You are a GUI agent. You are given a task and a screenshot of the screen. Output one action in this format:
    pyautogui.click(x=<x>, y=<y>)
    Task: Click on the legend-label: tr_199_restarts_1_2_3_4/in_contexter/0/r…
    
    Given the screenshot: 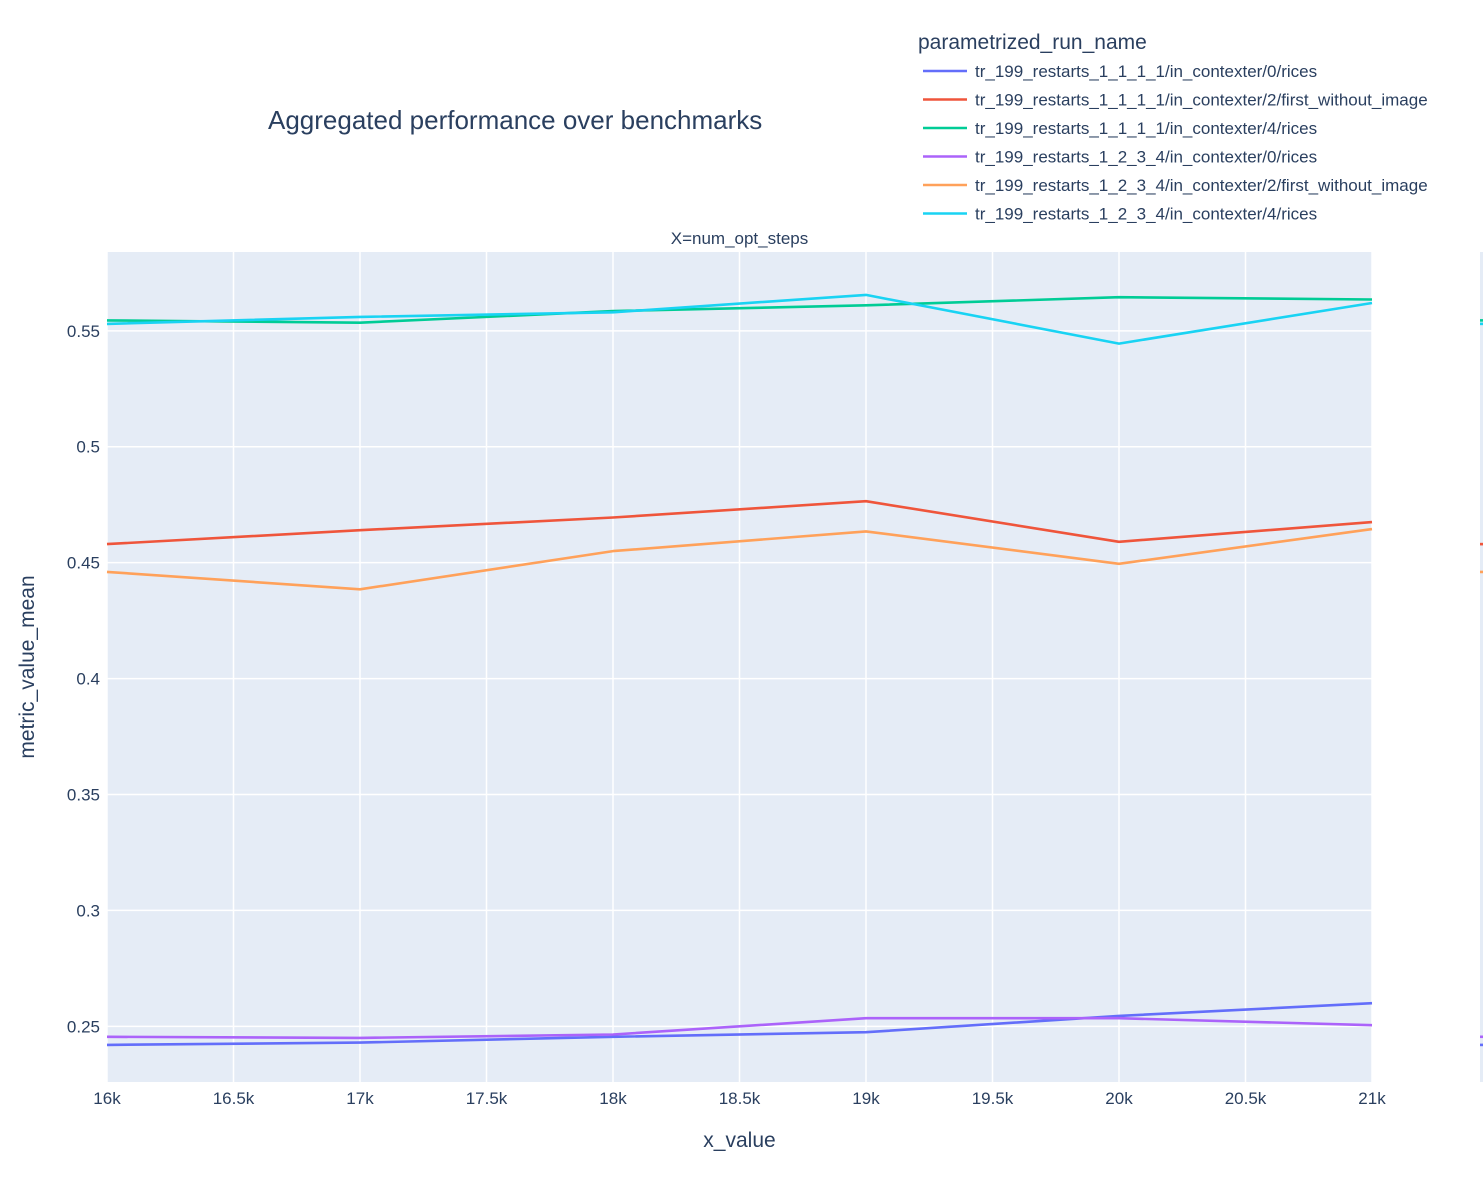 What is the action you would take?
    pyautogui.click(x=1146, y=157)
    